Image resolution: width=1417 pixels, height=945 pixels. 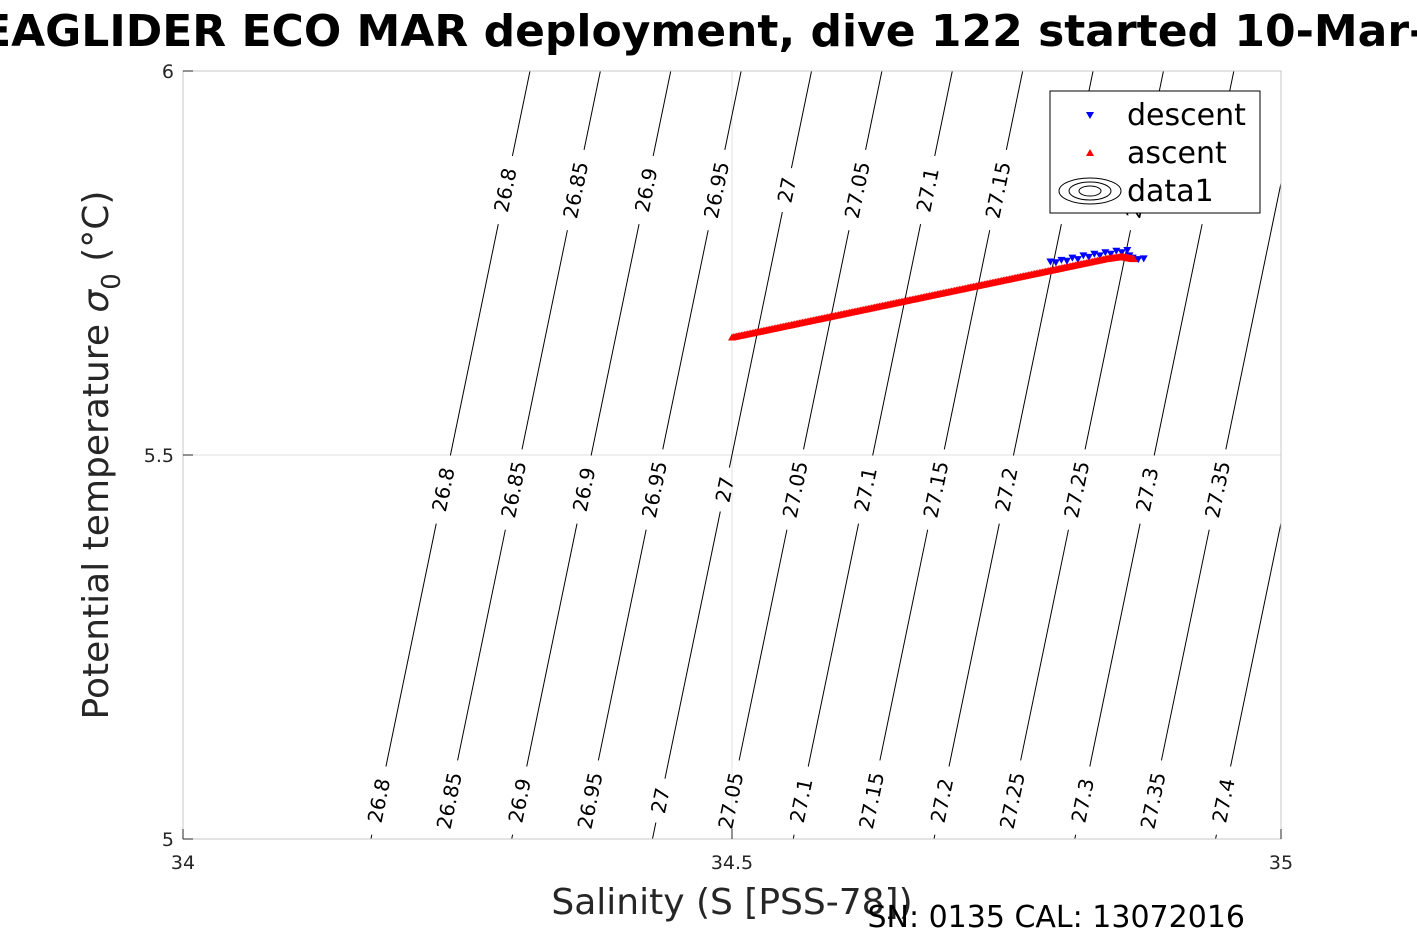 What do you see at coordinates (933, 296) in the screenshot?
I see `series-ascent` at bounding box center [933, 296].